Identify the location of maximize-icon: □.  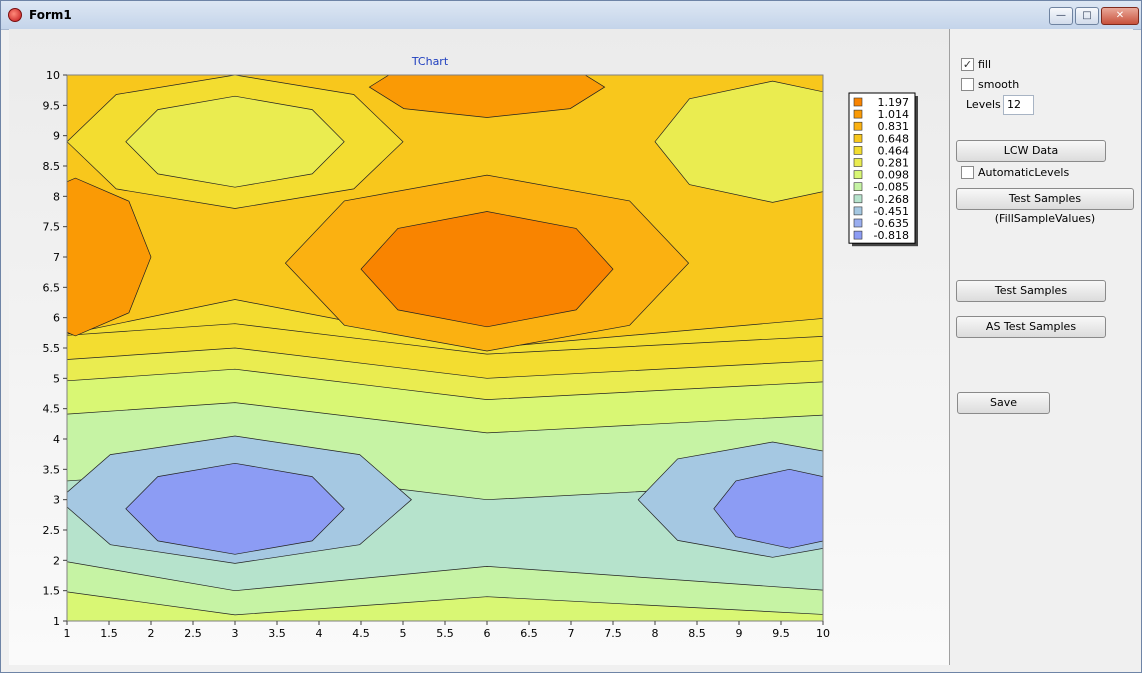
(1087, 15).